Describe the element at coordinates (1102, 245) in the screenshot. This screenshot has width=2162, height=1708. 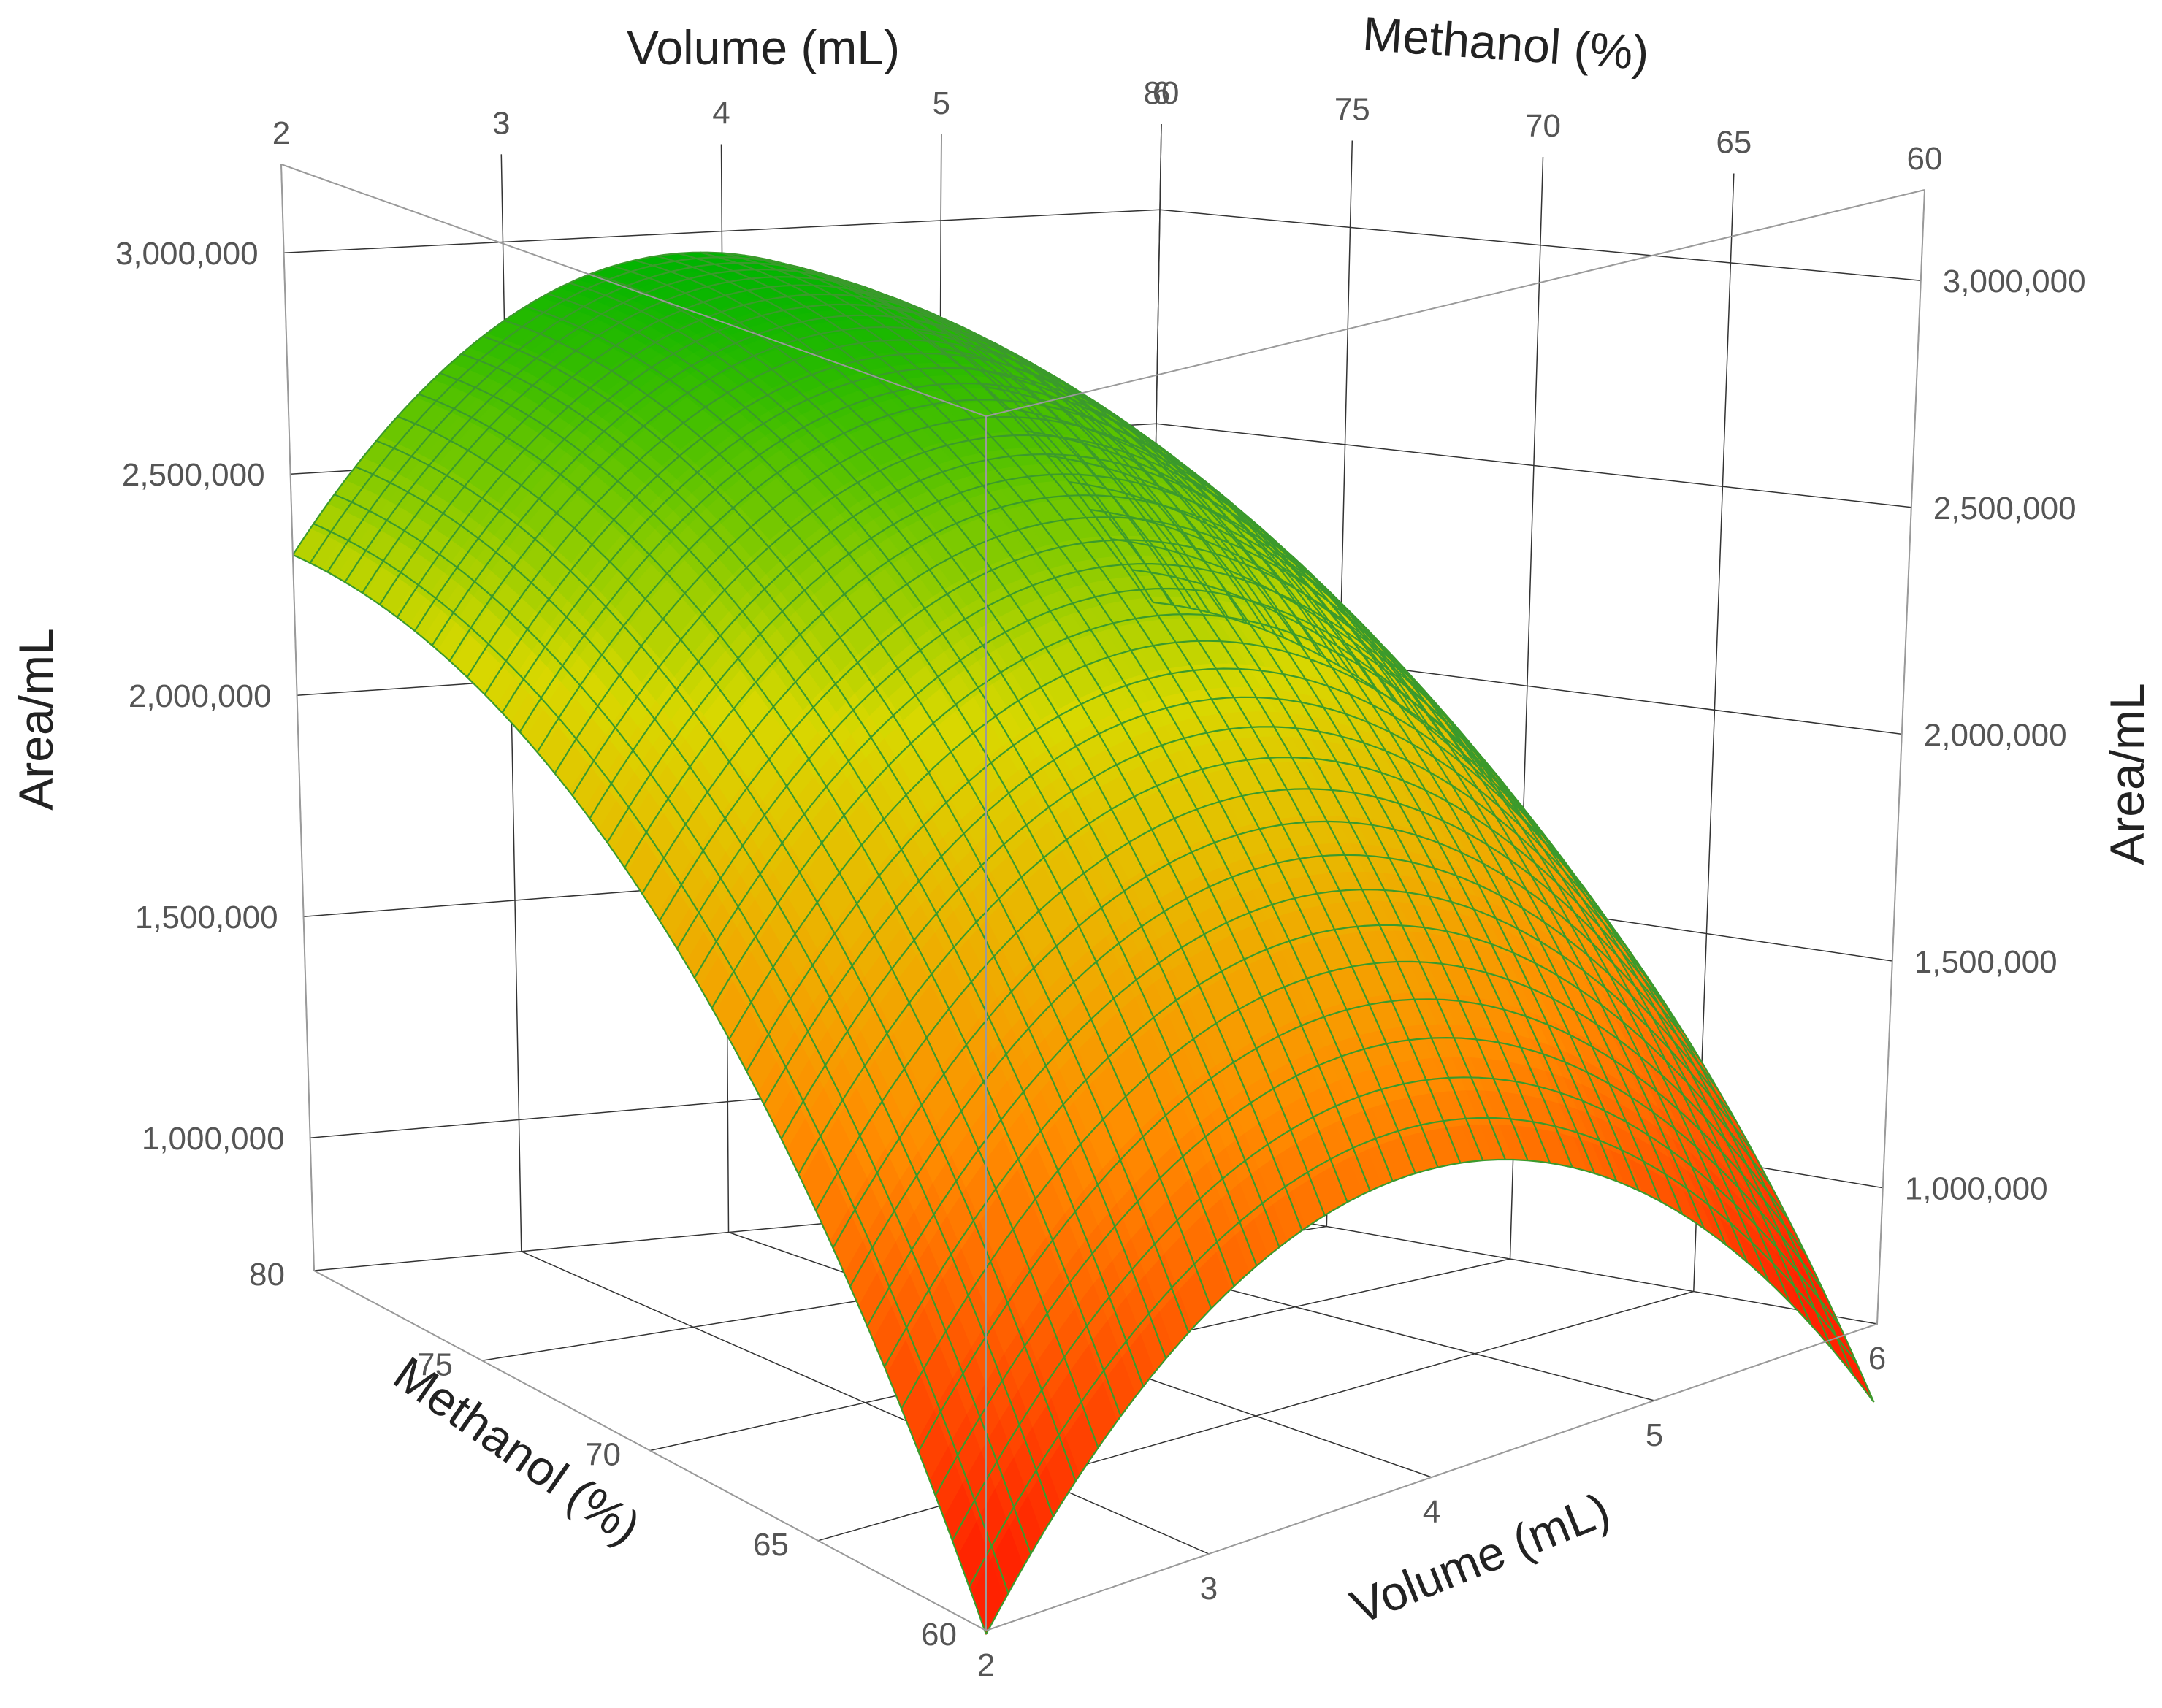
I see `z-gridline` at that location.